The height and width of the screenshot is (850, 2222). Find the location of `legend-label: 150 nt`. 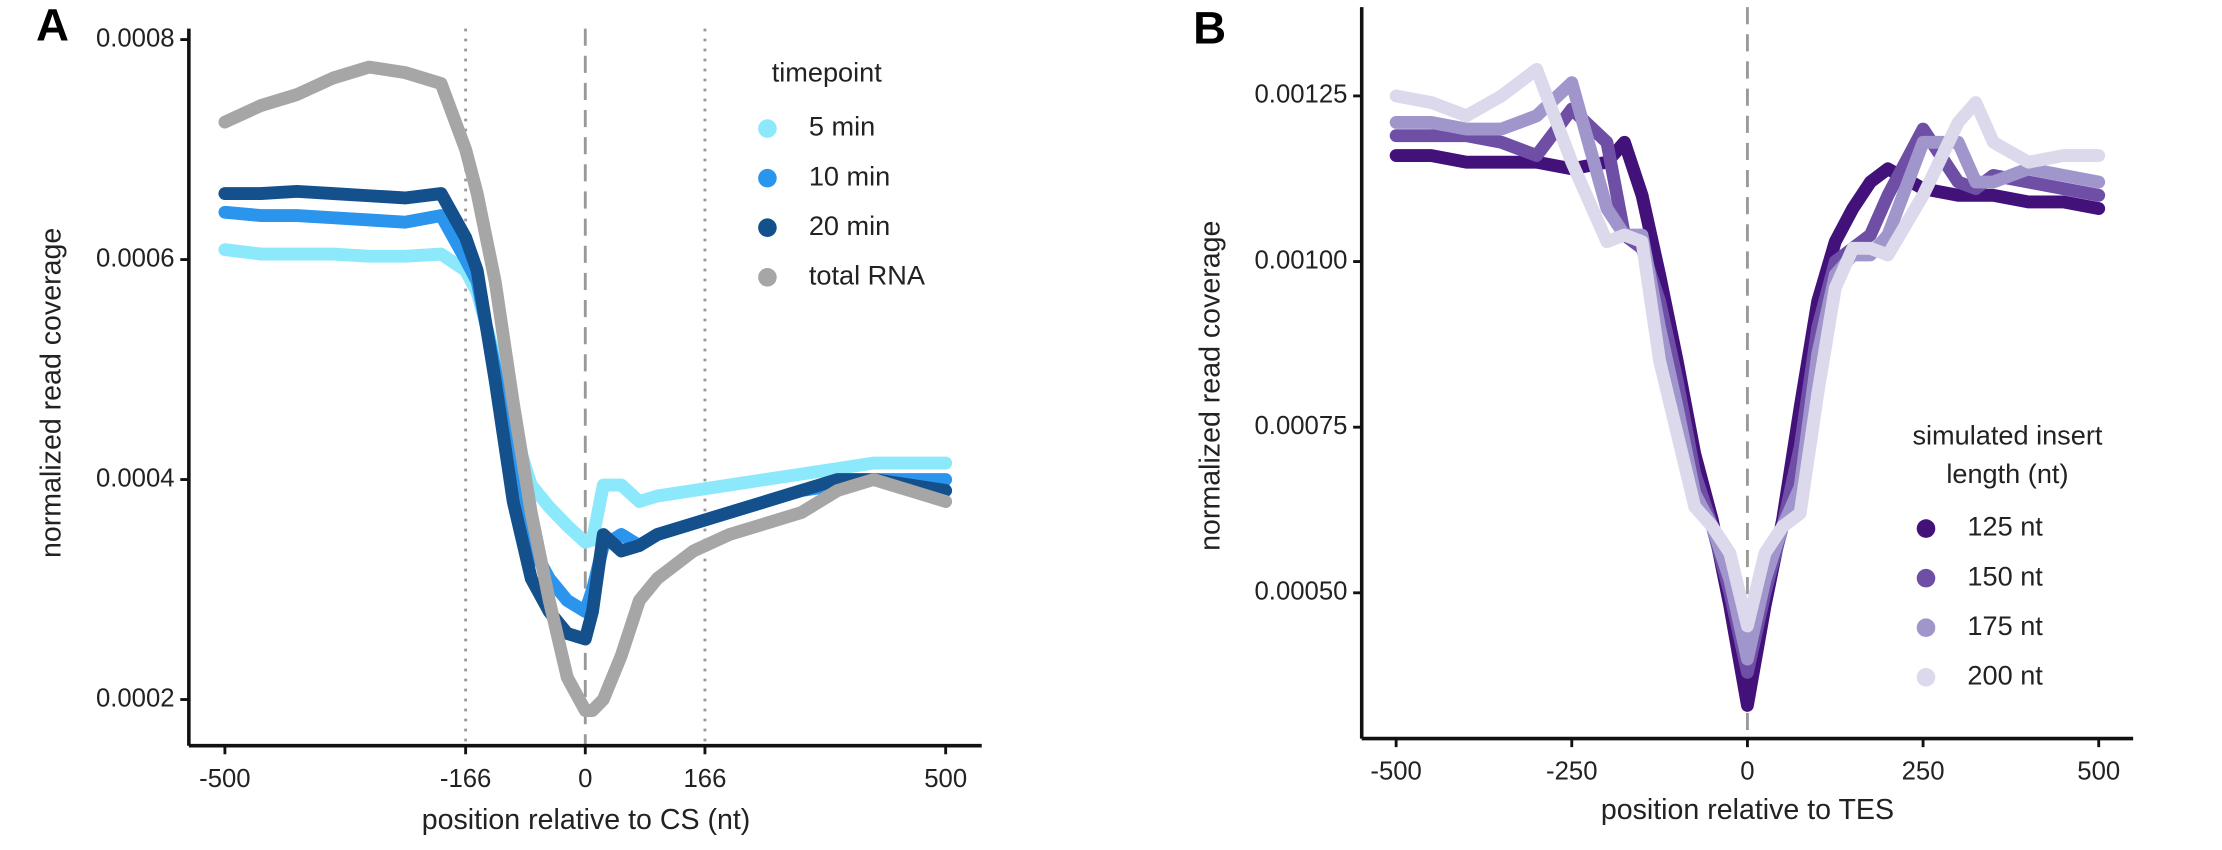

legend-label: 150 nt is located at coordinates (2005, 575).